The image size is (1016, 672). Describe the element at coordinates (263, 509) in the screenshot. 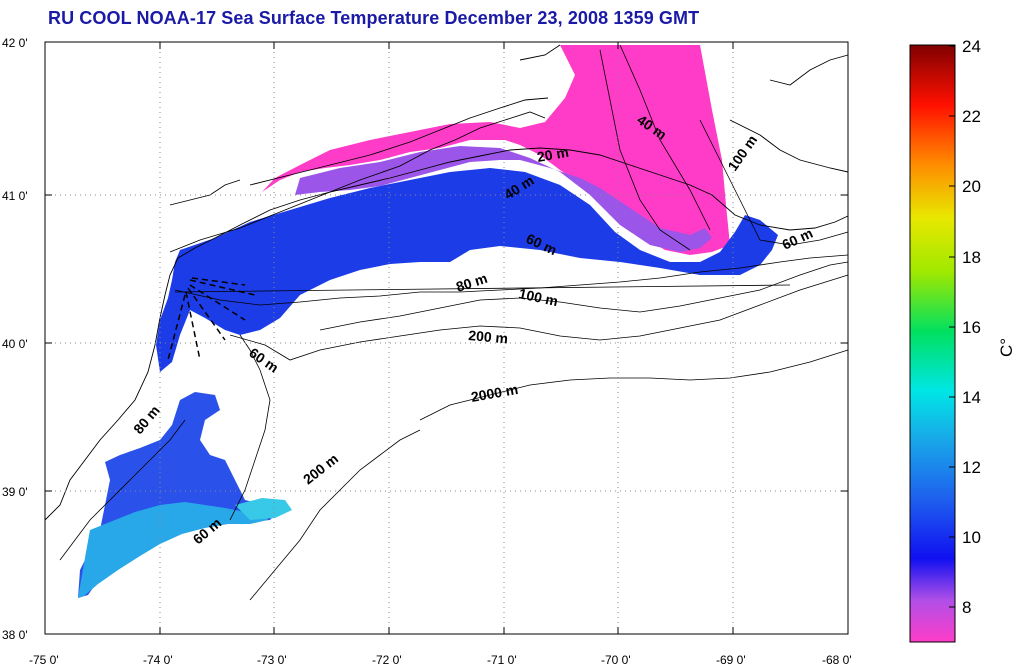

I see `sst-patch-cyan-edge` at that location.